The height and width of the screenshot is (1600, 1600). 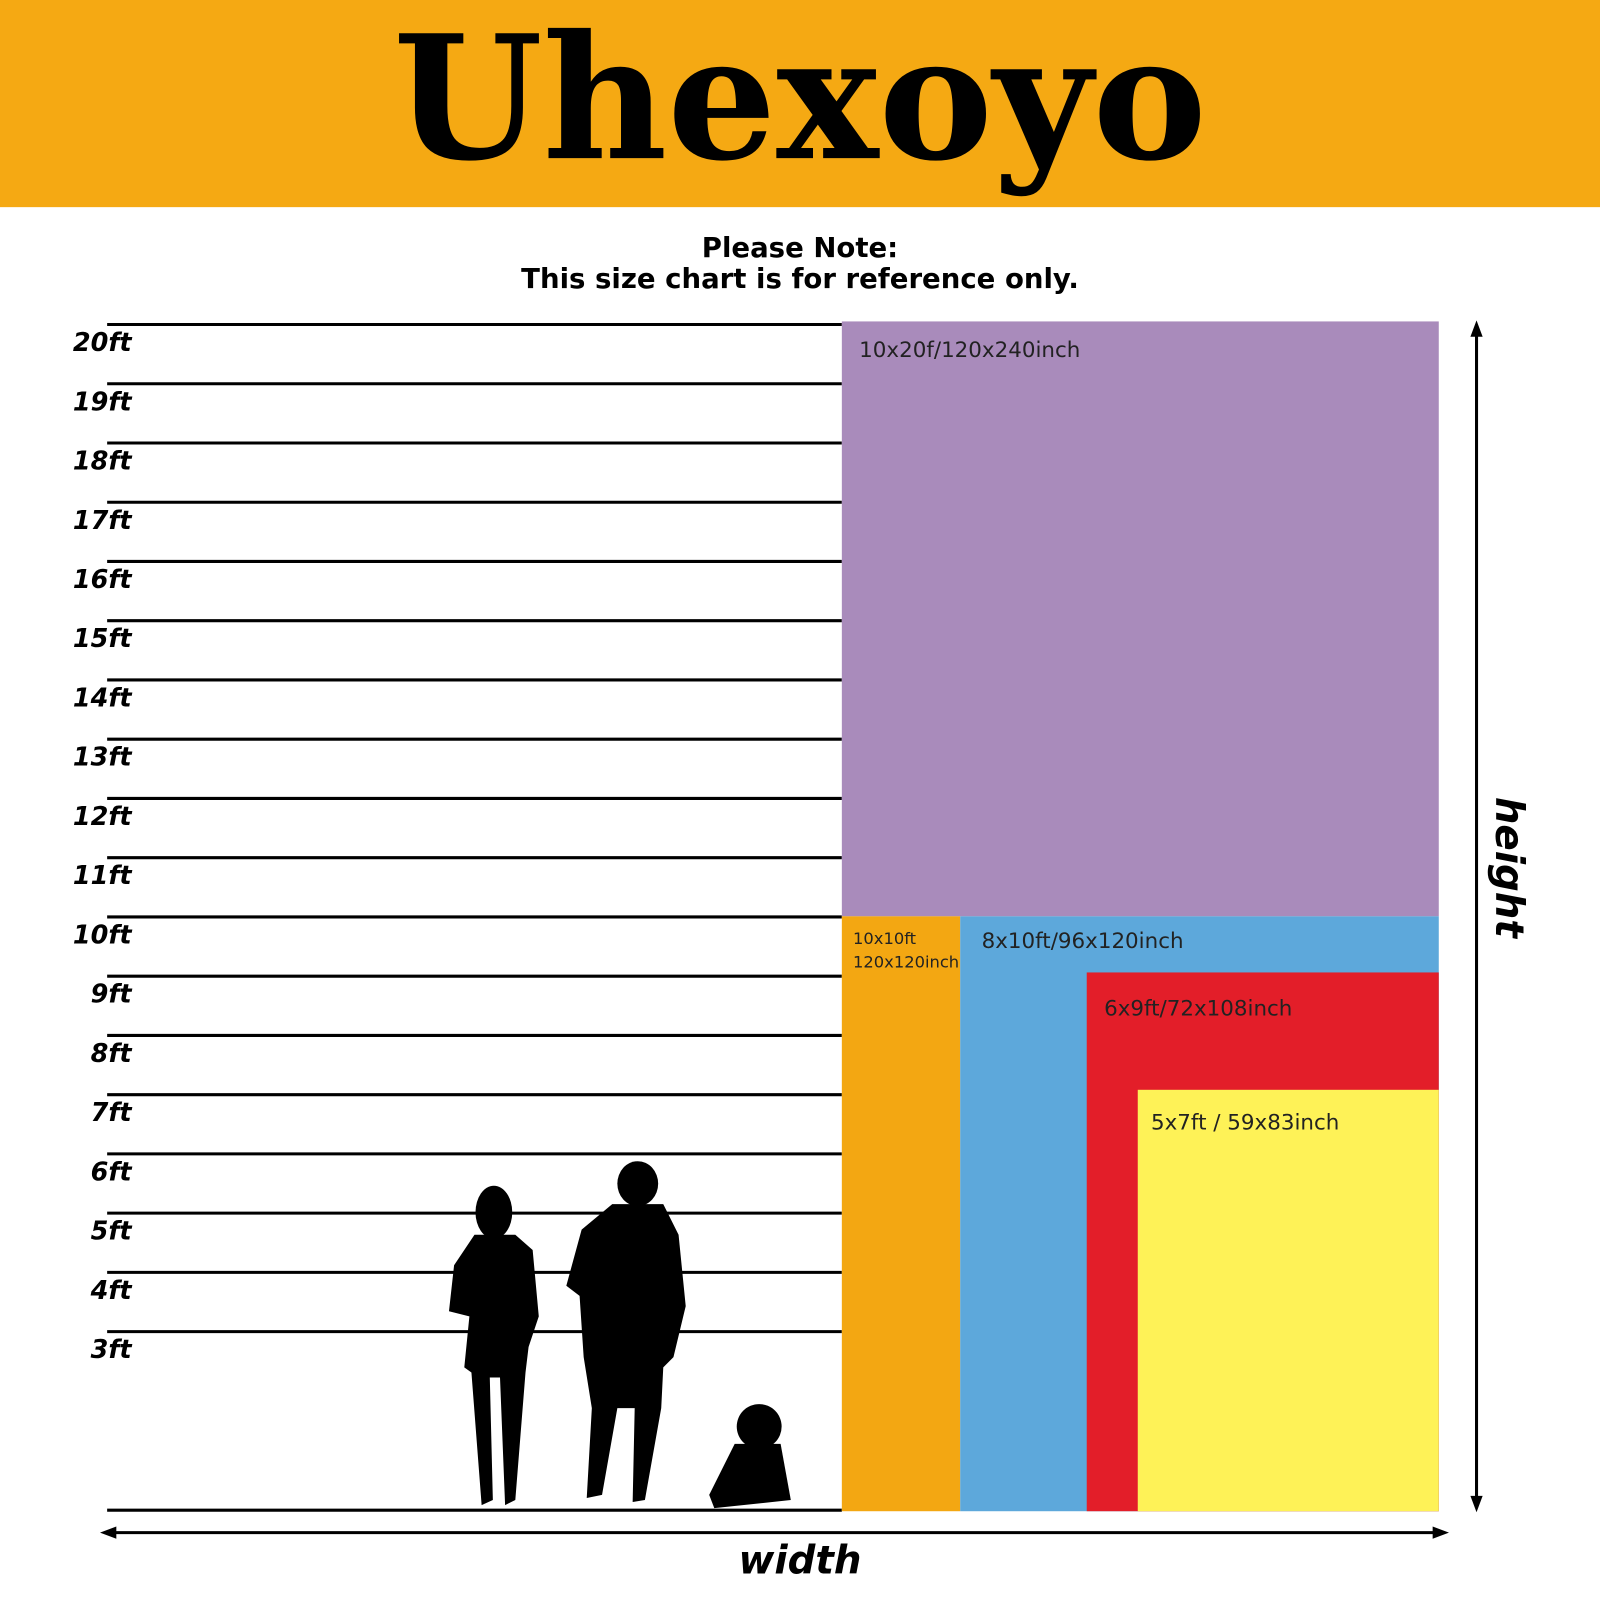 I want to click on width-label: width, so click(x=800, y=1560).